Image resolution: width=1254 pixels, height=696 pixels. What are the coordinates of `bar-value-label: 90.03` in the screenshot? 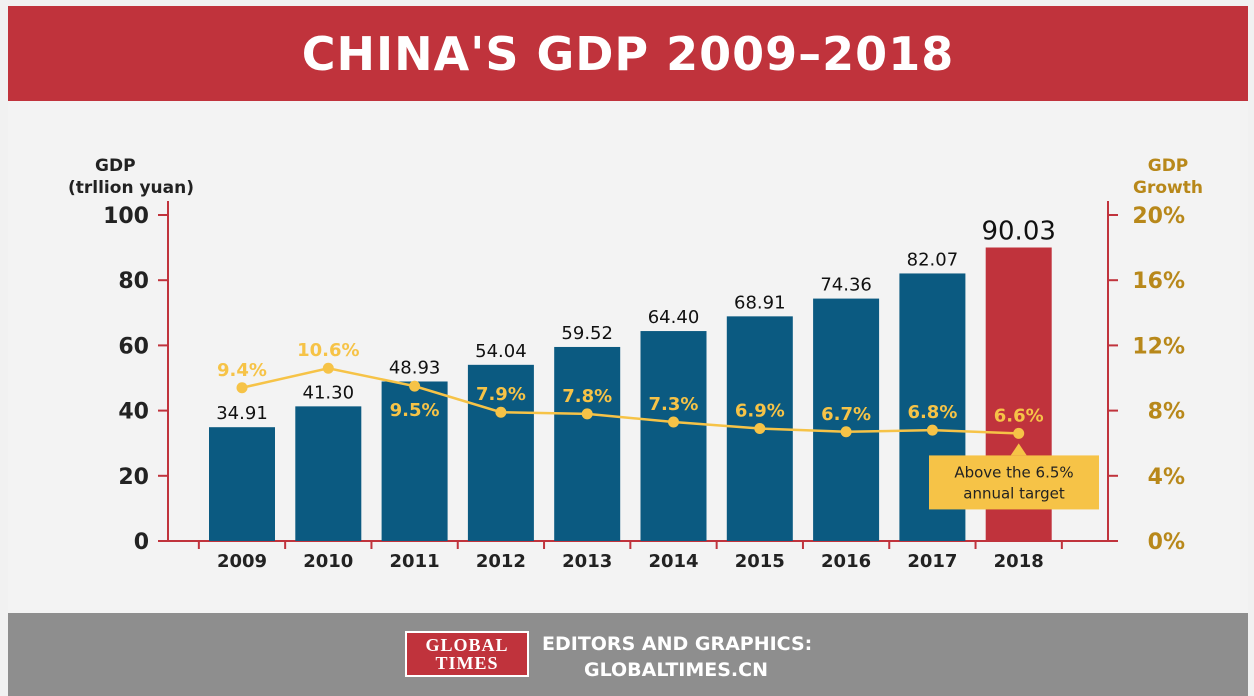 It's located at (1018, 232).